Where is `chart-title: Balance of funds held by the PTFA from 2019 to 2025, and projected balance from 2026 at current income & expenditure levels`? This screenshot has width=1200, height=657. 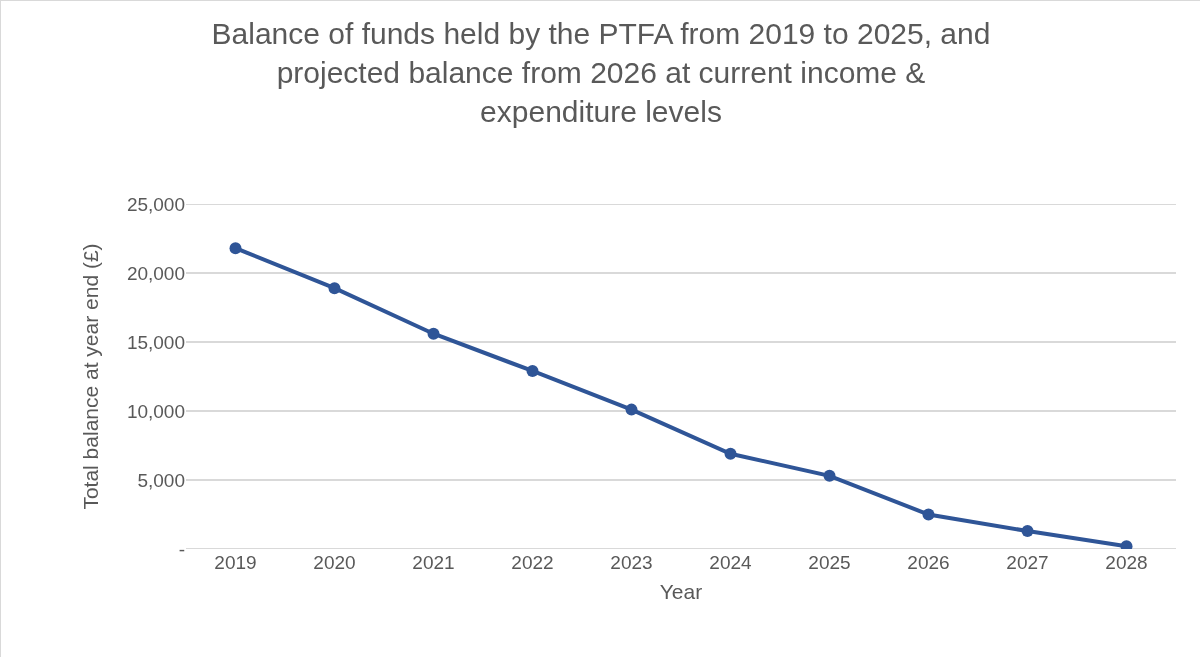
chart-title: Balance of funds held by the PTFA from 2019 to 2025, and projected balance from 2026 at current income & expenditure levels is located at coordinates (601, 72).